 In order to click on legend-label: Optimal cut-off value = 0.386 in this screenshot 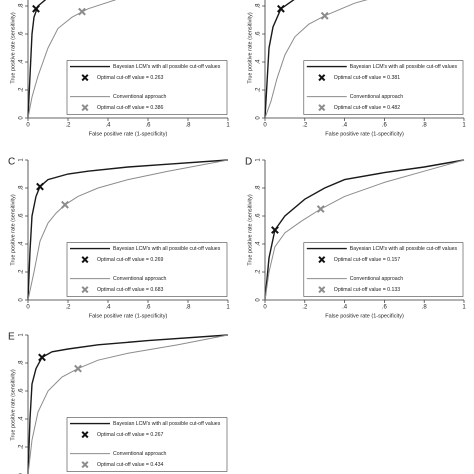, I will do `click(130, 108)`.